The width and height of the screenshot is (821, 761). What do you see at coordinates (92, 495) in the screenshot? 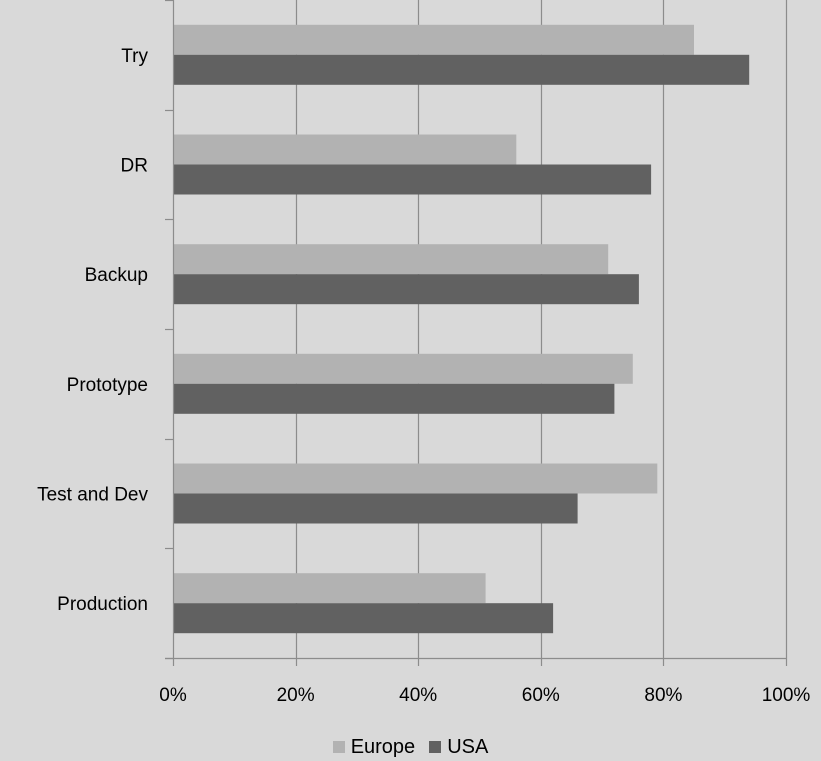
I see `category-label: Test and Dev` at bounding box center [92, 495].